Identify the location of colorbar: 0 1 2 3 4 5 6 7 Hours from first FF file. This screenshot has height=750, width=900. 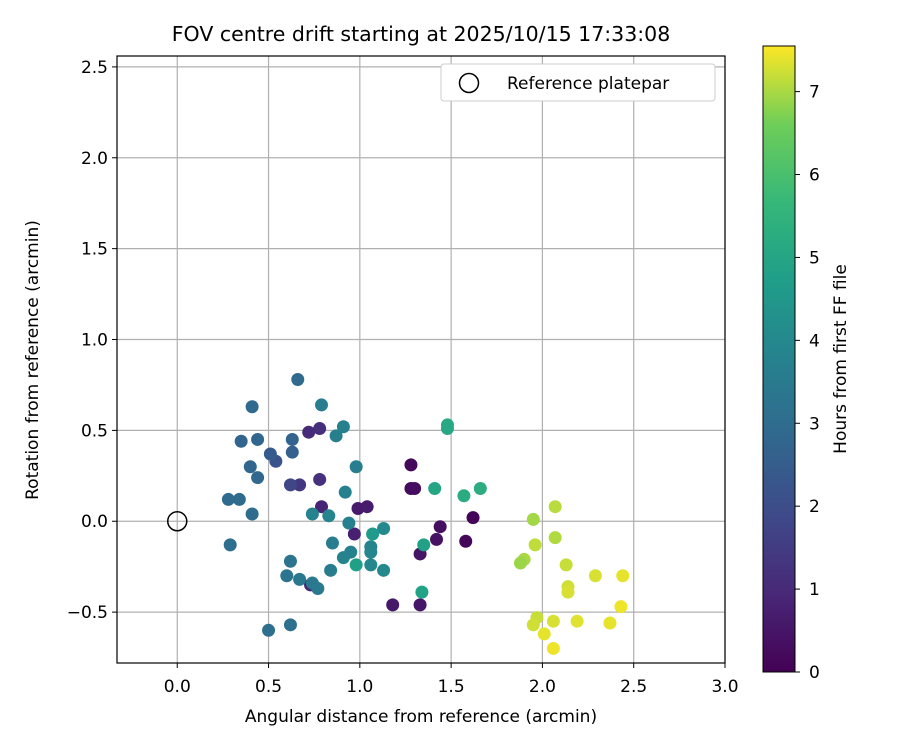
(806, 364).